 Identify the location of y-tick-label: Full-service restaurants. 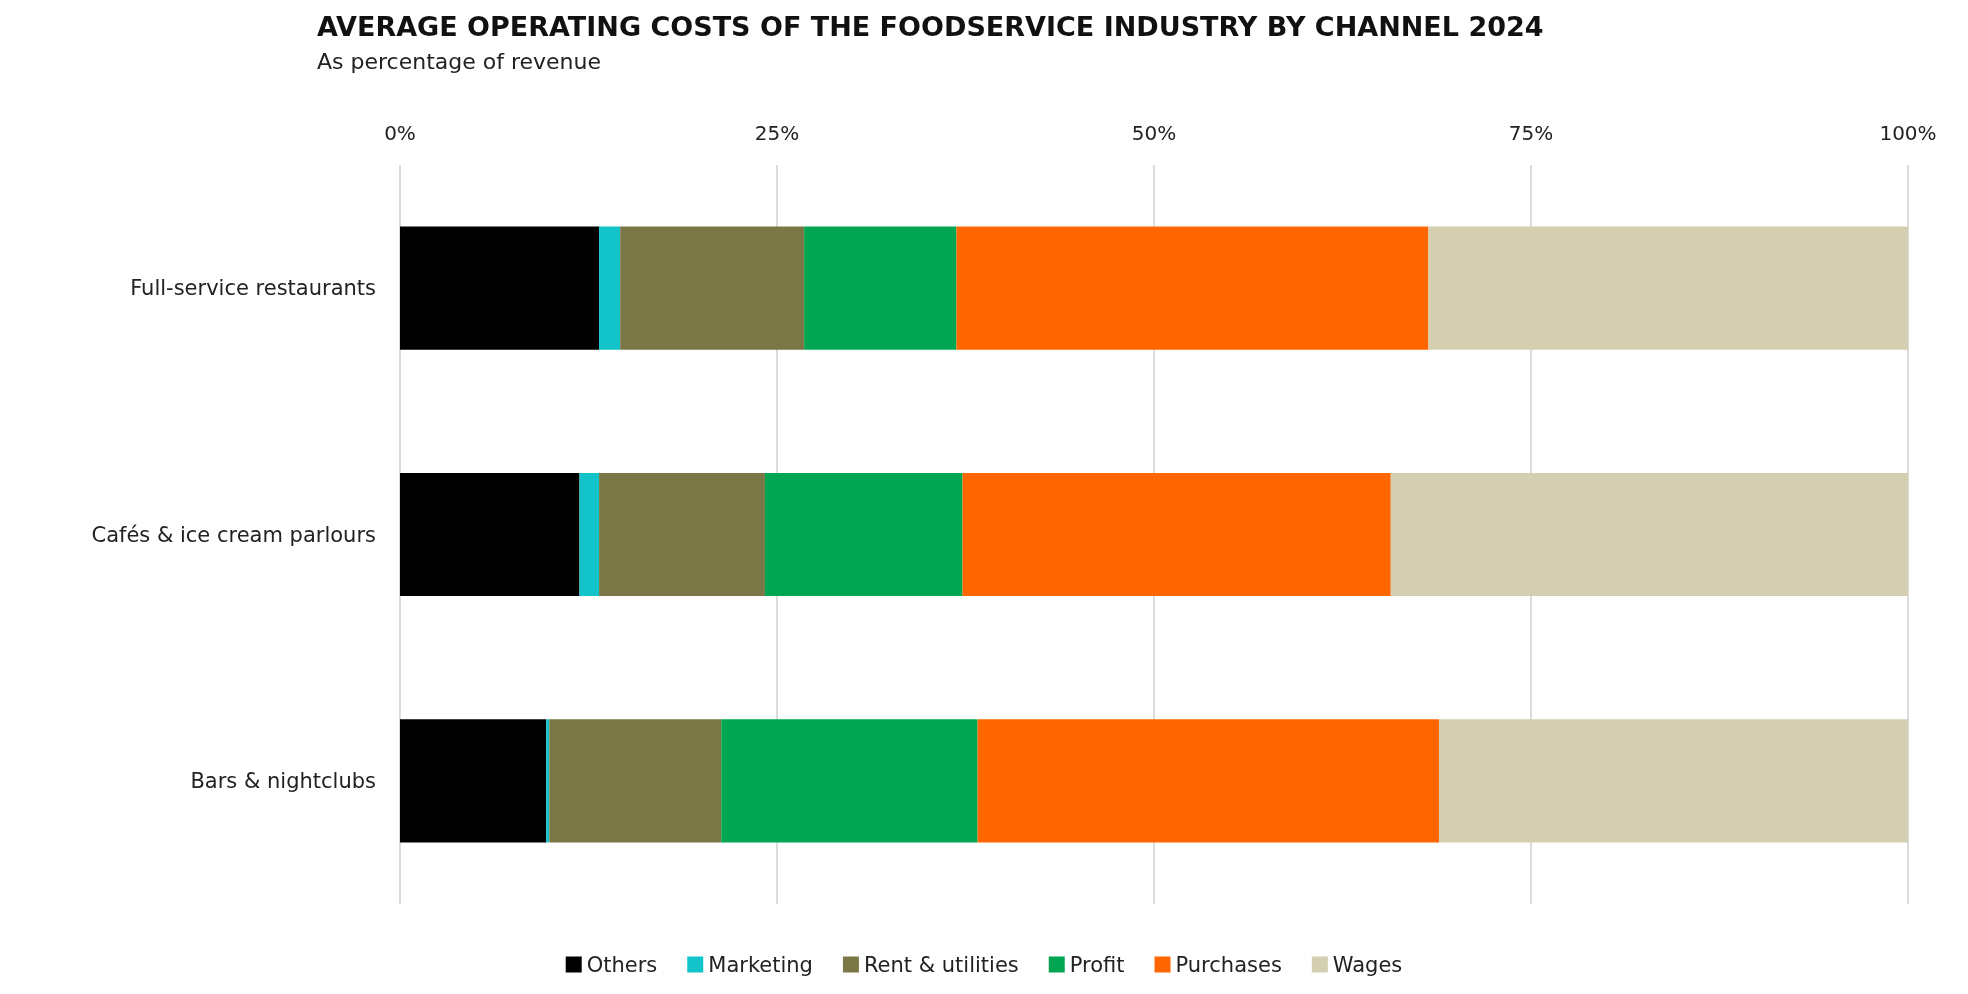
(253, 288).